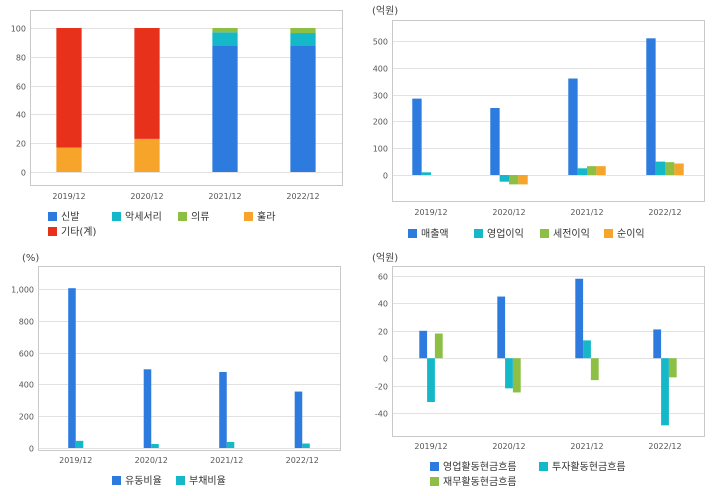 Image resolution: width=720 pixels, height=496 pixels. What do you see at coordinates (207, 481) in the screenshot?
I see `legend-label: 부채비율` at bounding box center [207, 481].